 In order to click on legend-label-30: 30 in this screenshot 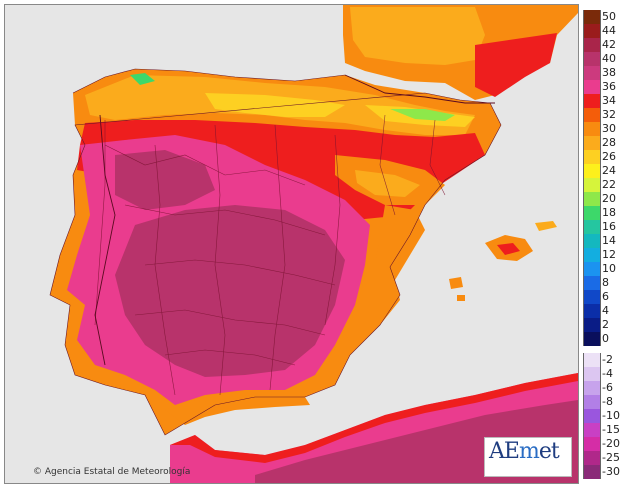, I will do `click(609, 128)`.